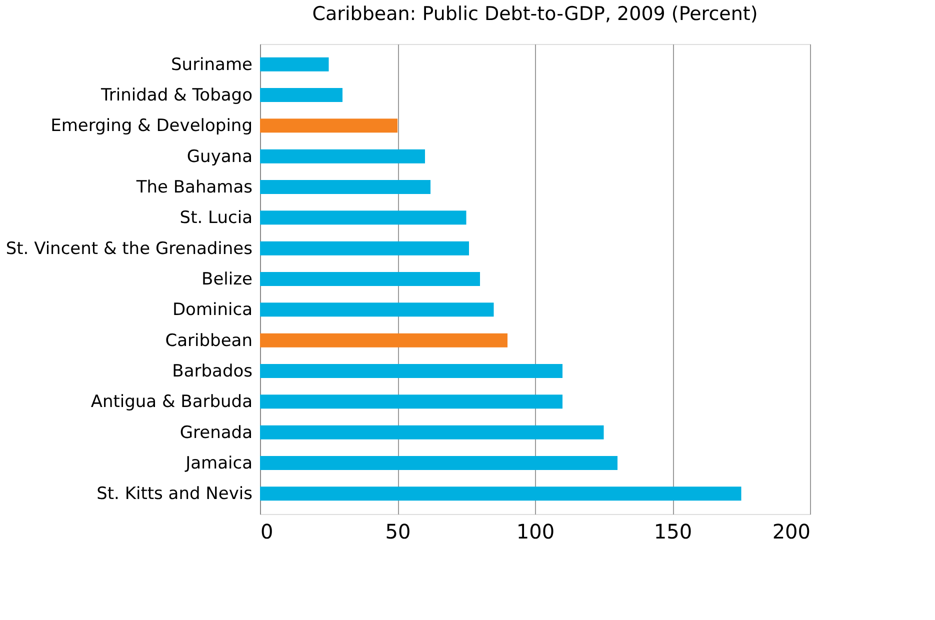 Image resolution: width=935 pixels, height=620 pixels. I want to click on y-tick-label: Trinidad & Tobago, so click(176, 96).